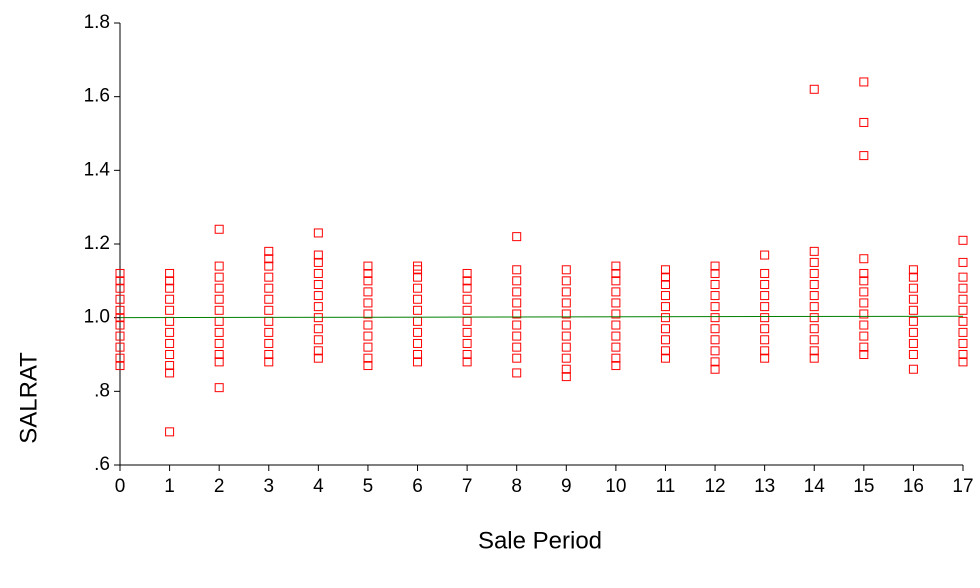  I want to click on y-axis-label: SALRAT, so click(28, 398).